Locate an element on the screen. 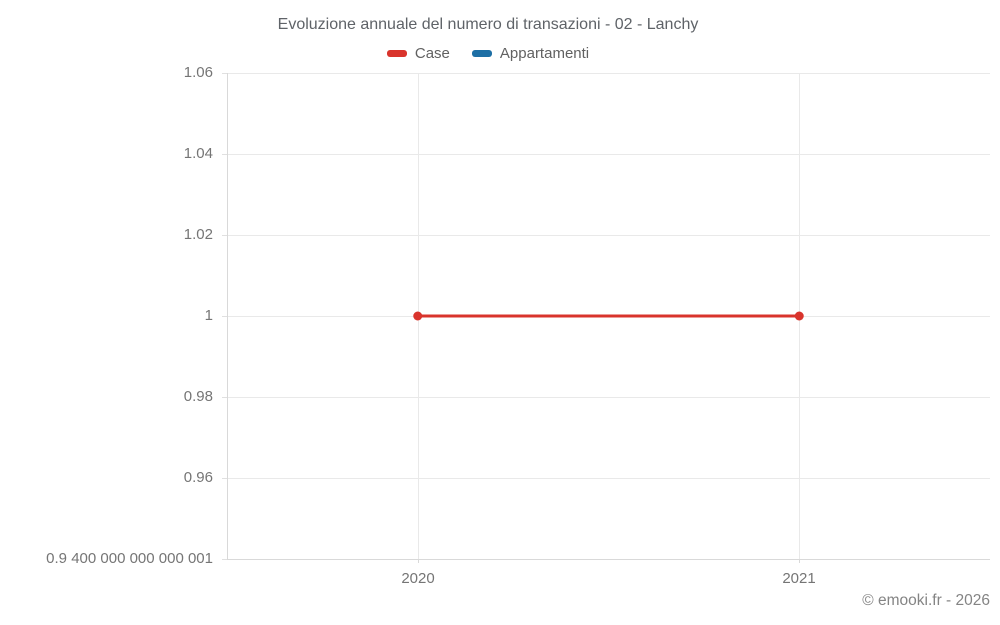 The width and height of the screenshot is (1000, 625). data-point-case-2021 is located at coordinates (799, 316).